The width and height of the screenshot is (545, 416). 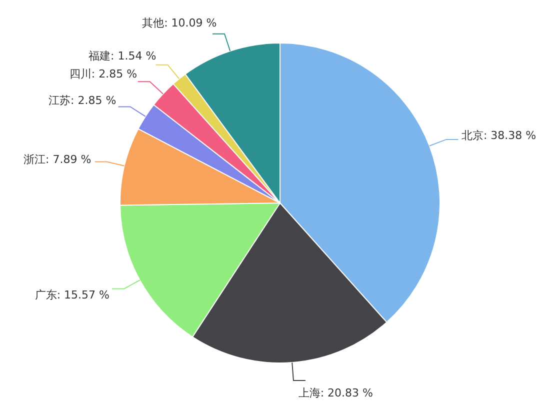 I want to click on slice-label: 上海: 20.83 %, so click(x=336, y=393).